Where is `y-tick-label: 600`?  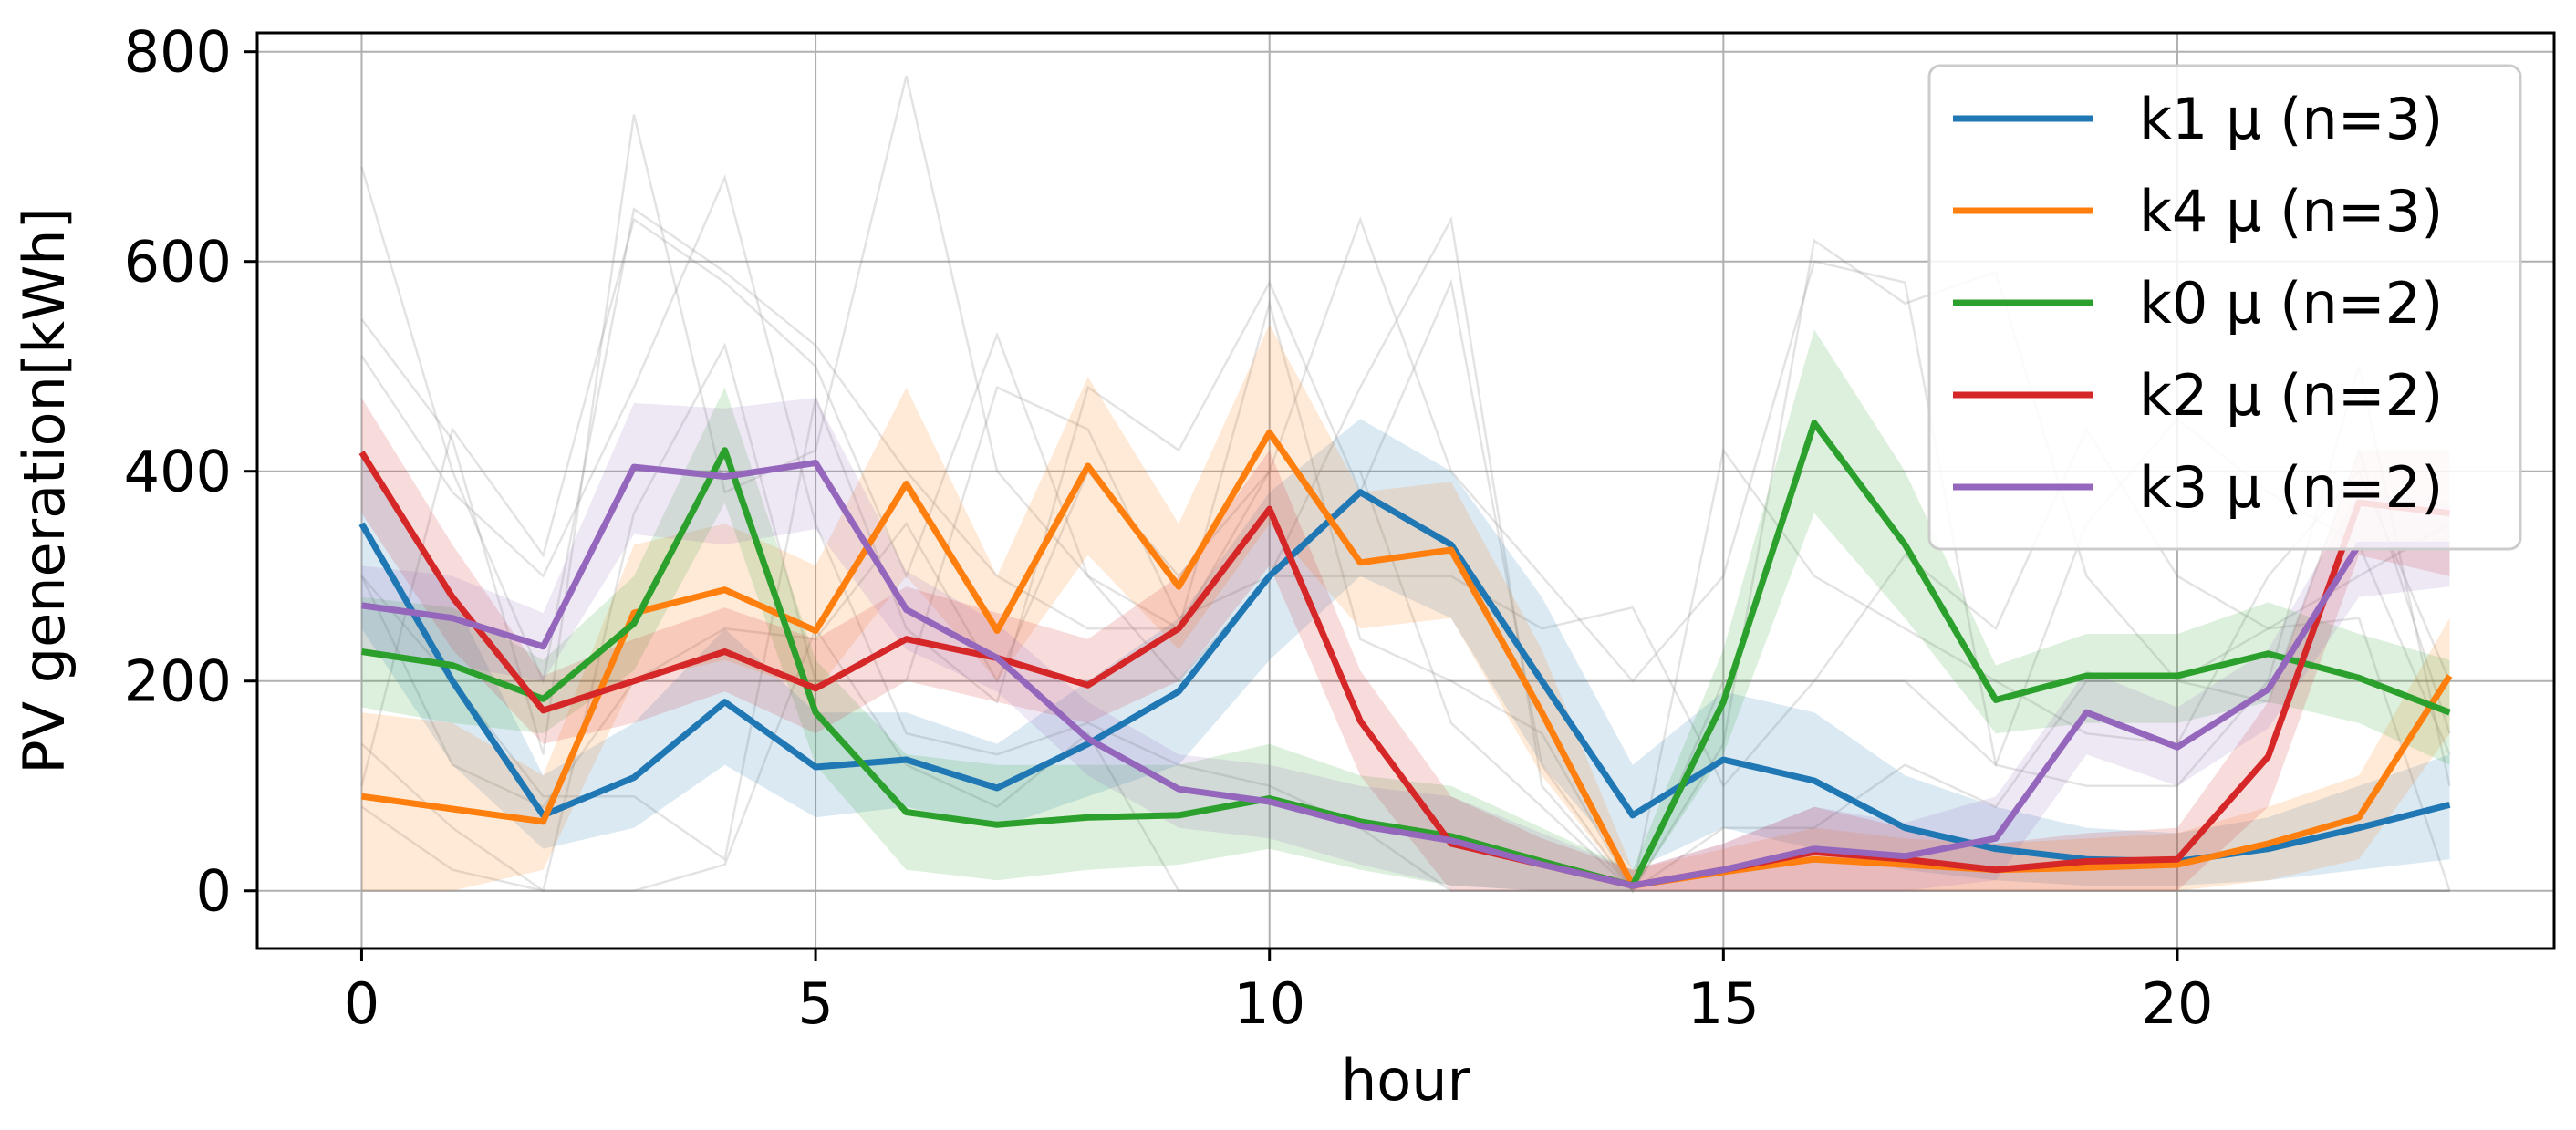
y-tick-label: 600 is located at coordinates (178, 262).